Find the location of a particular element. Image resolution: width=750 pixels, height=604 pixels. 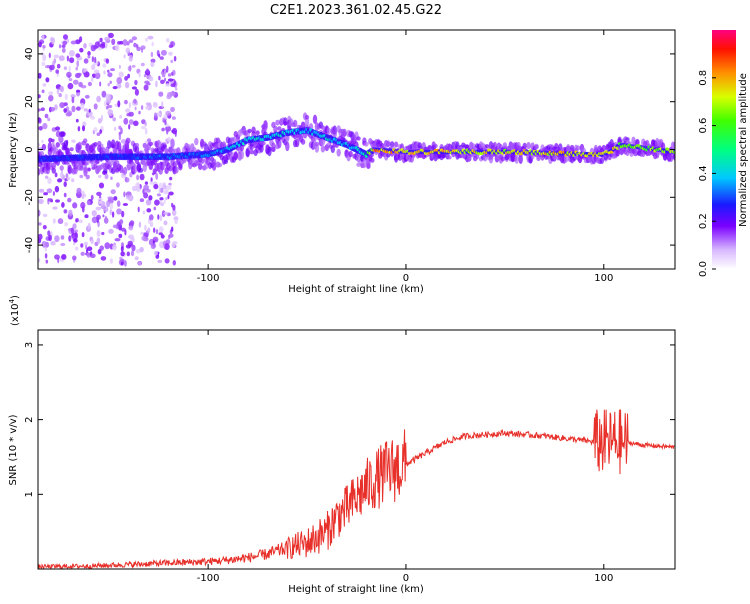

snr-xtick-label: 100 is located at coordinates (603, 578).